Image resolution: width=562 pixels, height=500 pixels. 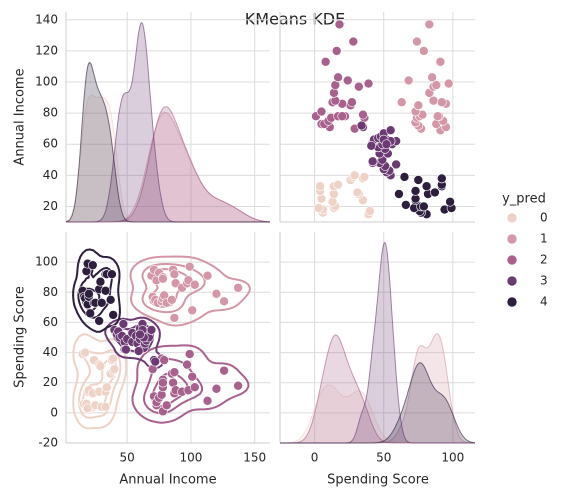 I want to click on y-tick-label: 60, so click(x=50, y=144).